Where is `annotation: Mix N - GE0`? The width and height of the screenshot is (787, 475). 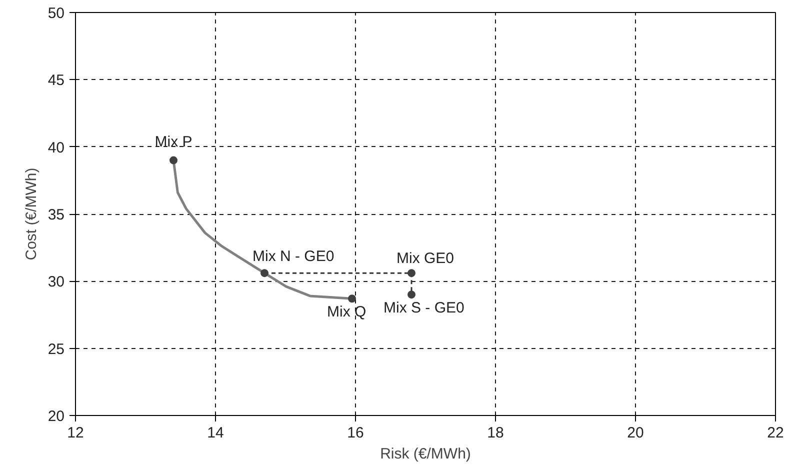
annotation: Mix N - GE0 is located at coordinates (293, 257).